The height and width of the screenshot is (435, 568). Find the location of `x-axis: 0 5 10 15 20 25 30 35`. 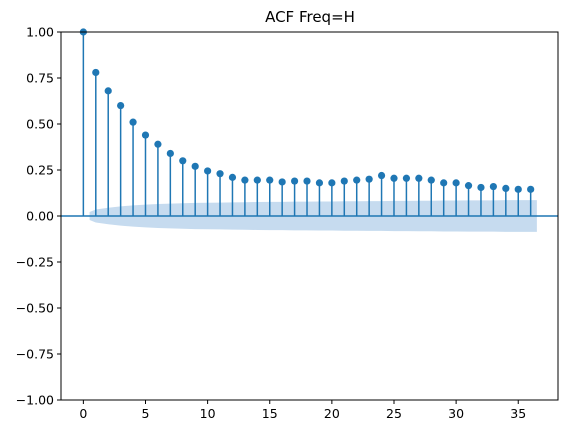

x-axis: 0 5 10 15 20 25 30 35 is located at coordinates (302, 410).